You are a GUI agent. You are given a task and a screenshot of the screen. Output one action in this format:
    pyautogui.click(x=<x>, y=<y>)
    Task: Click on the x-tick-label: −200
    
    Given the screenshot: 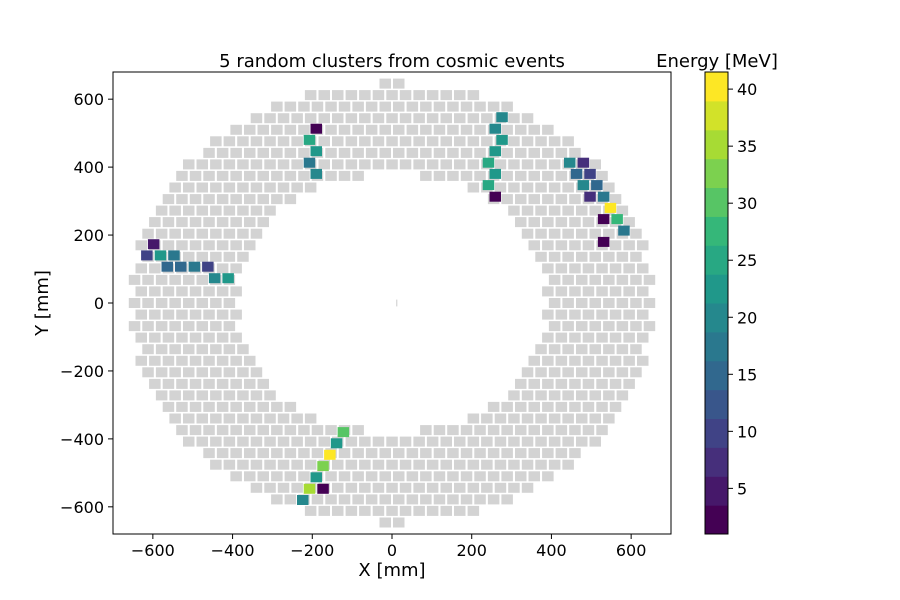 What is the action you would take?
    pyautogui.click(x=312, y=550)
    